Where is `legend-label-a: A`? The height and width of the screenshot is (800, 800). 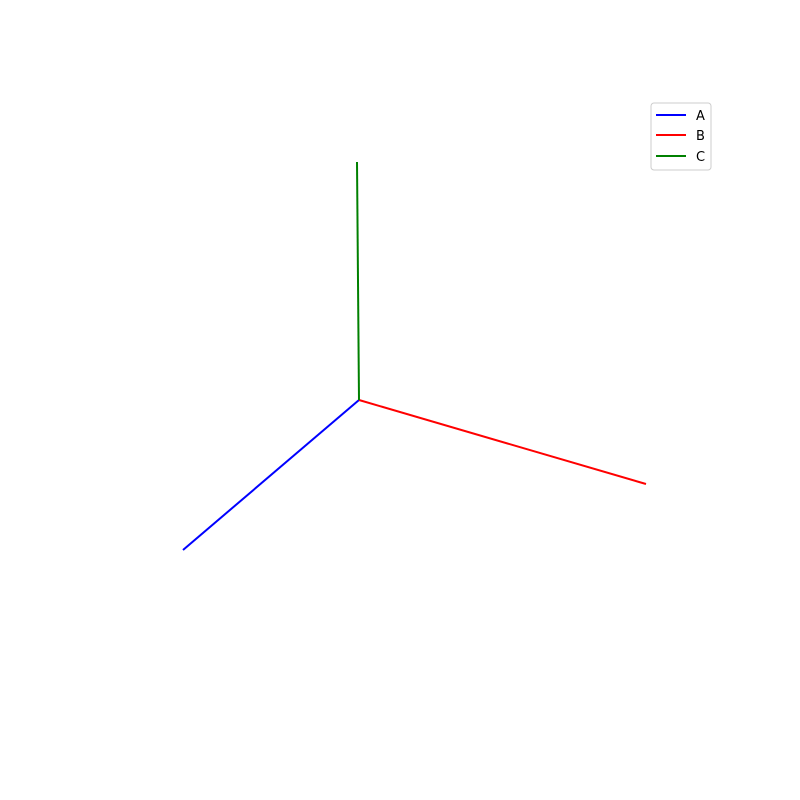 legend-label-a: A is located at coordinates (700, 116).